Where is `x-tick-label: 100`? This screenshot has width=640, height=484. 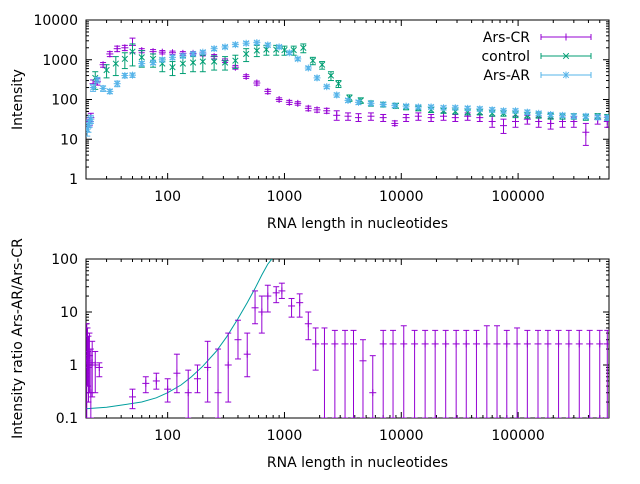 x-tick-label: 100 is located at coordinates (167, 436).